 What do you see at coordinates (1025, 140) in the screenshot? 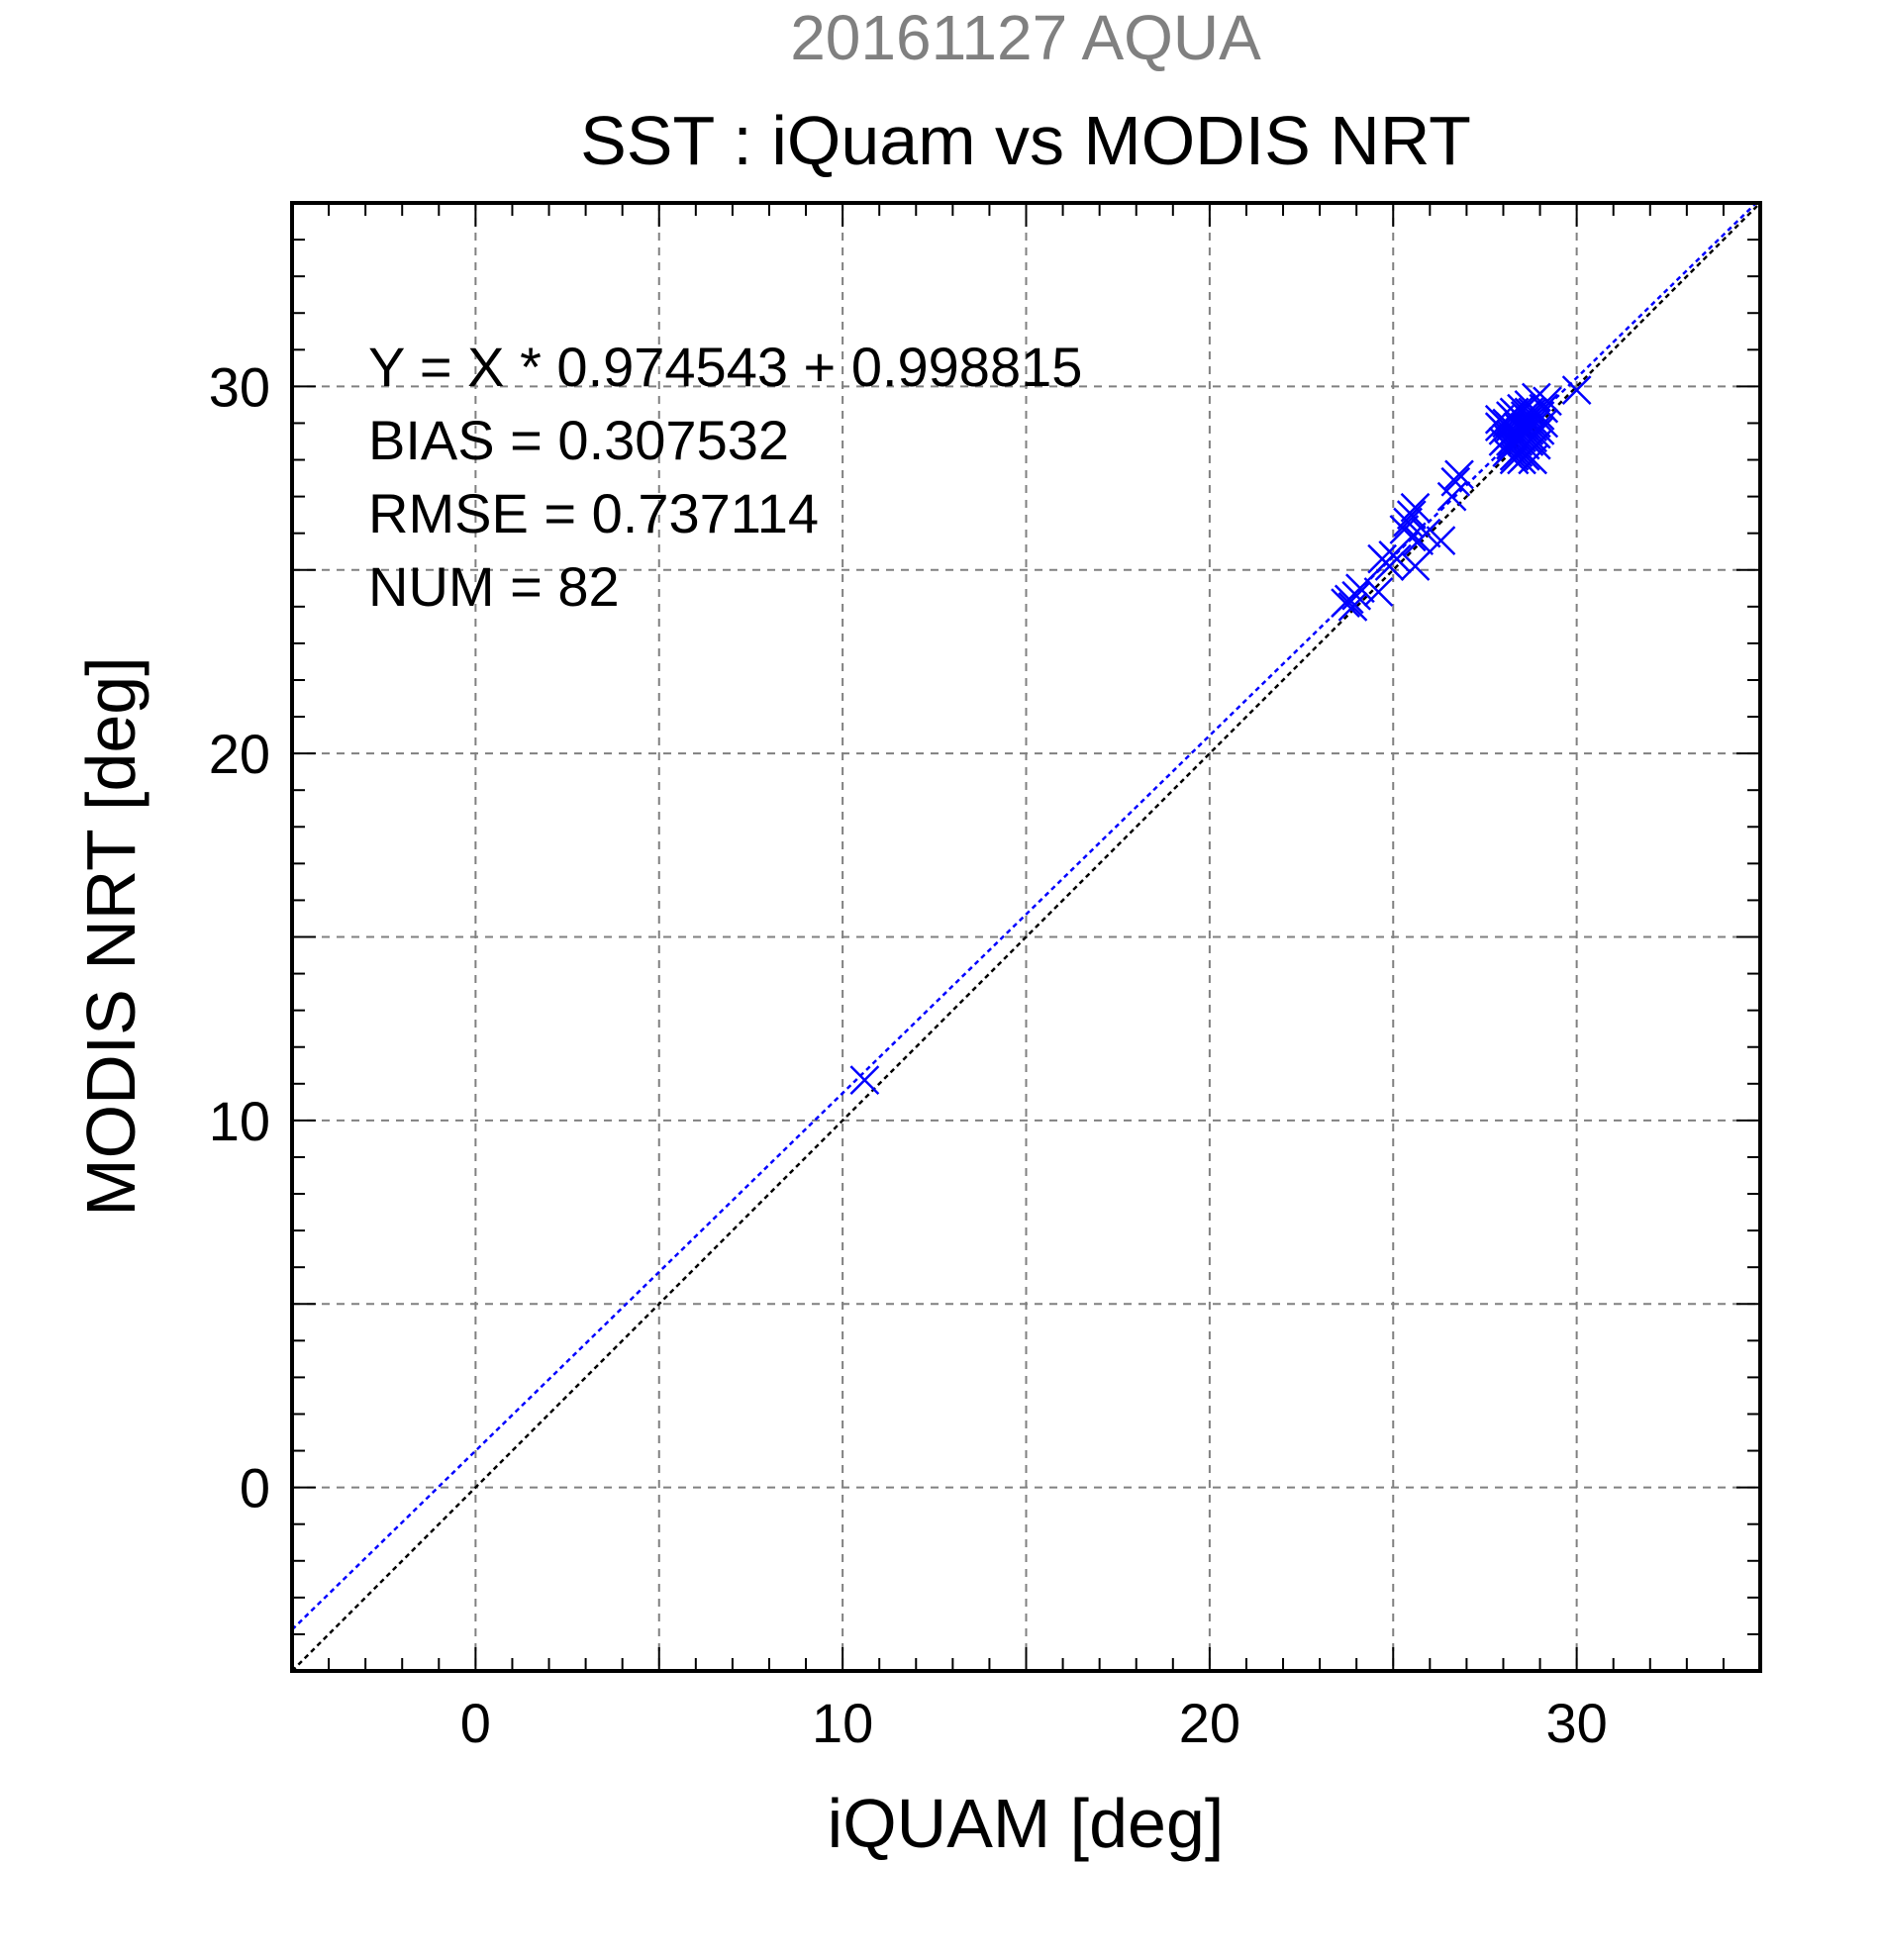
I see `chart-title: SST : iQuam vs MODIS NRT` at bounding box center [1025, 140].